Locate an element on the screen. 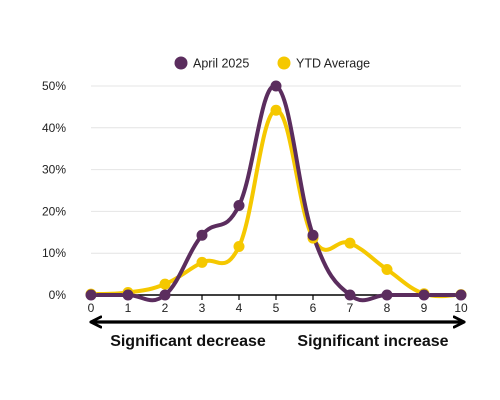 The height and width of the screenshot is (400, 500). x-tick-label: 10 is located at coordinates (461, 308).